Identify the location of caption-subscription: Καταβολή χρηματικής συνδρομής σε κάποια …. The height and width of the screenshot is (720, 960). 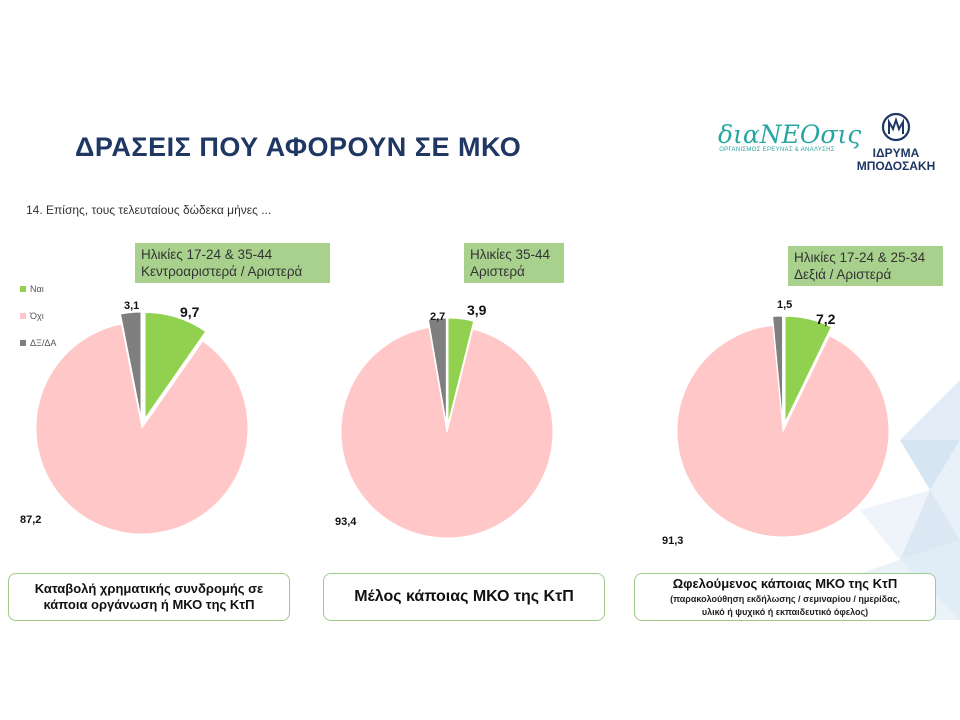
(149, 597).